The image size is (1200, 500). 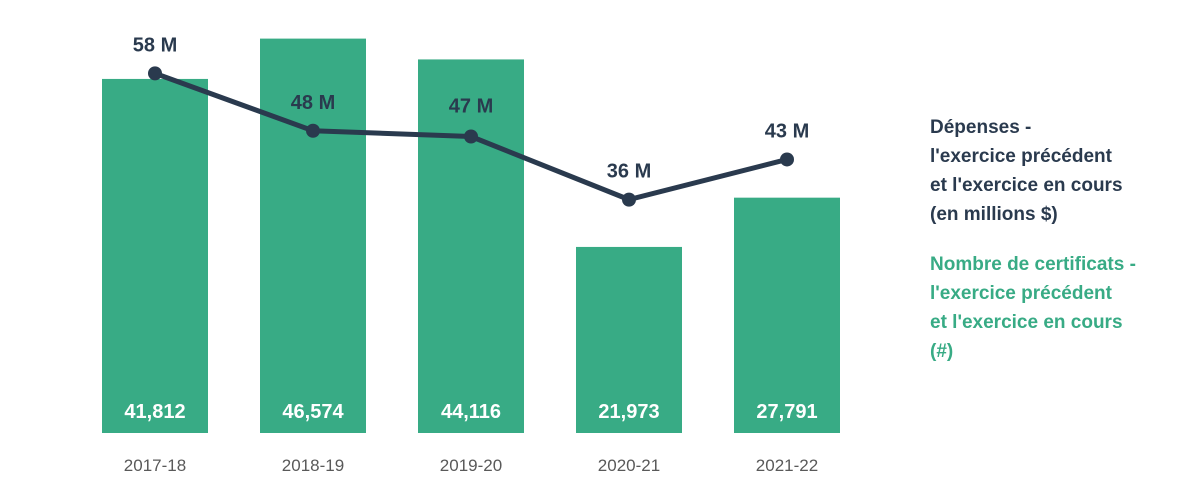 What do you see at coordinates (981, 127) in the screenshot?
I see `legend-line-text: Dépenses -` at bounding box center [981, 127].